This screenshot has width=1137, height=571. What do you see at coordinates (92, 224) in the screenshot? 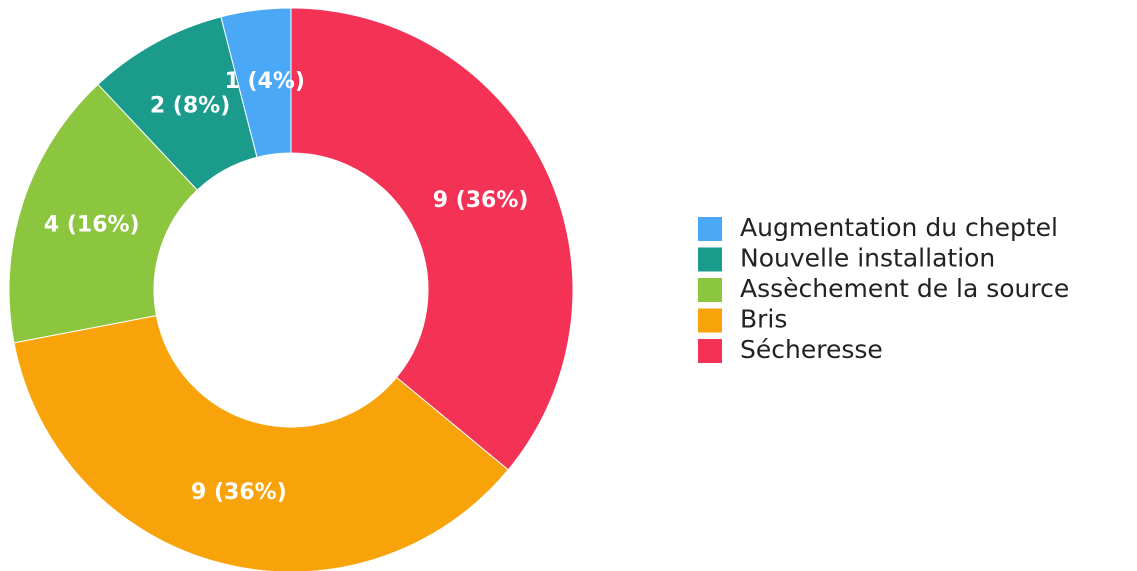
I see `value-label: 4 (16%)` at bounding box center [92, 224].